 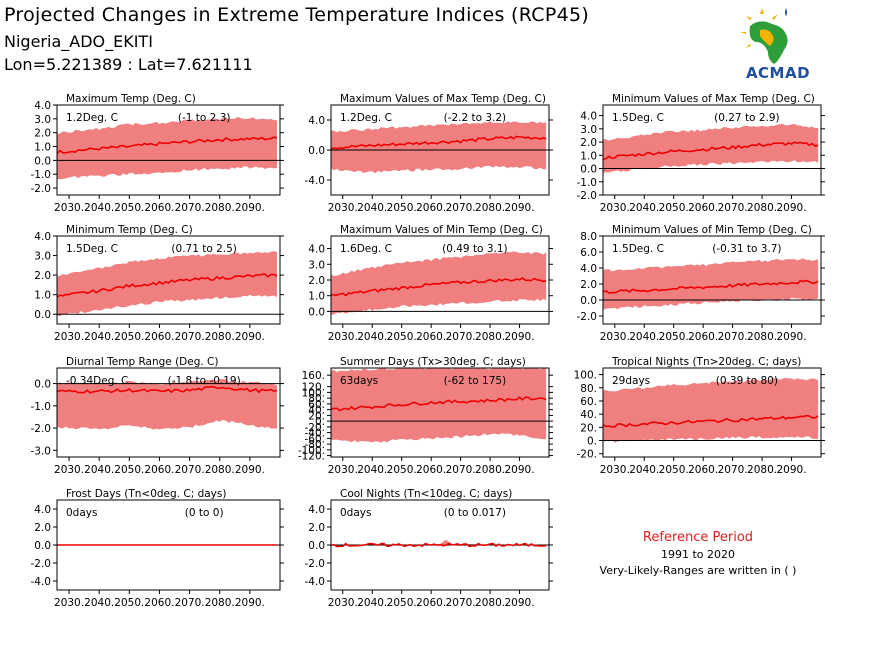 I want to click on y-tick-label: -40., so click(x=315, y=434).